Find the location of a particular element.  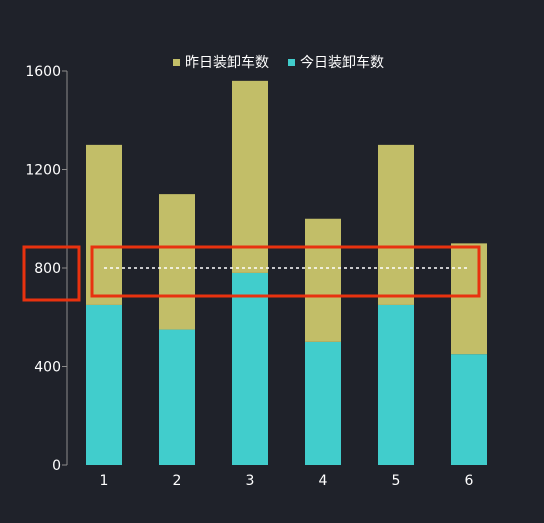

legend-swatch-today is located at coordinates (291, 62).